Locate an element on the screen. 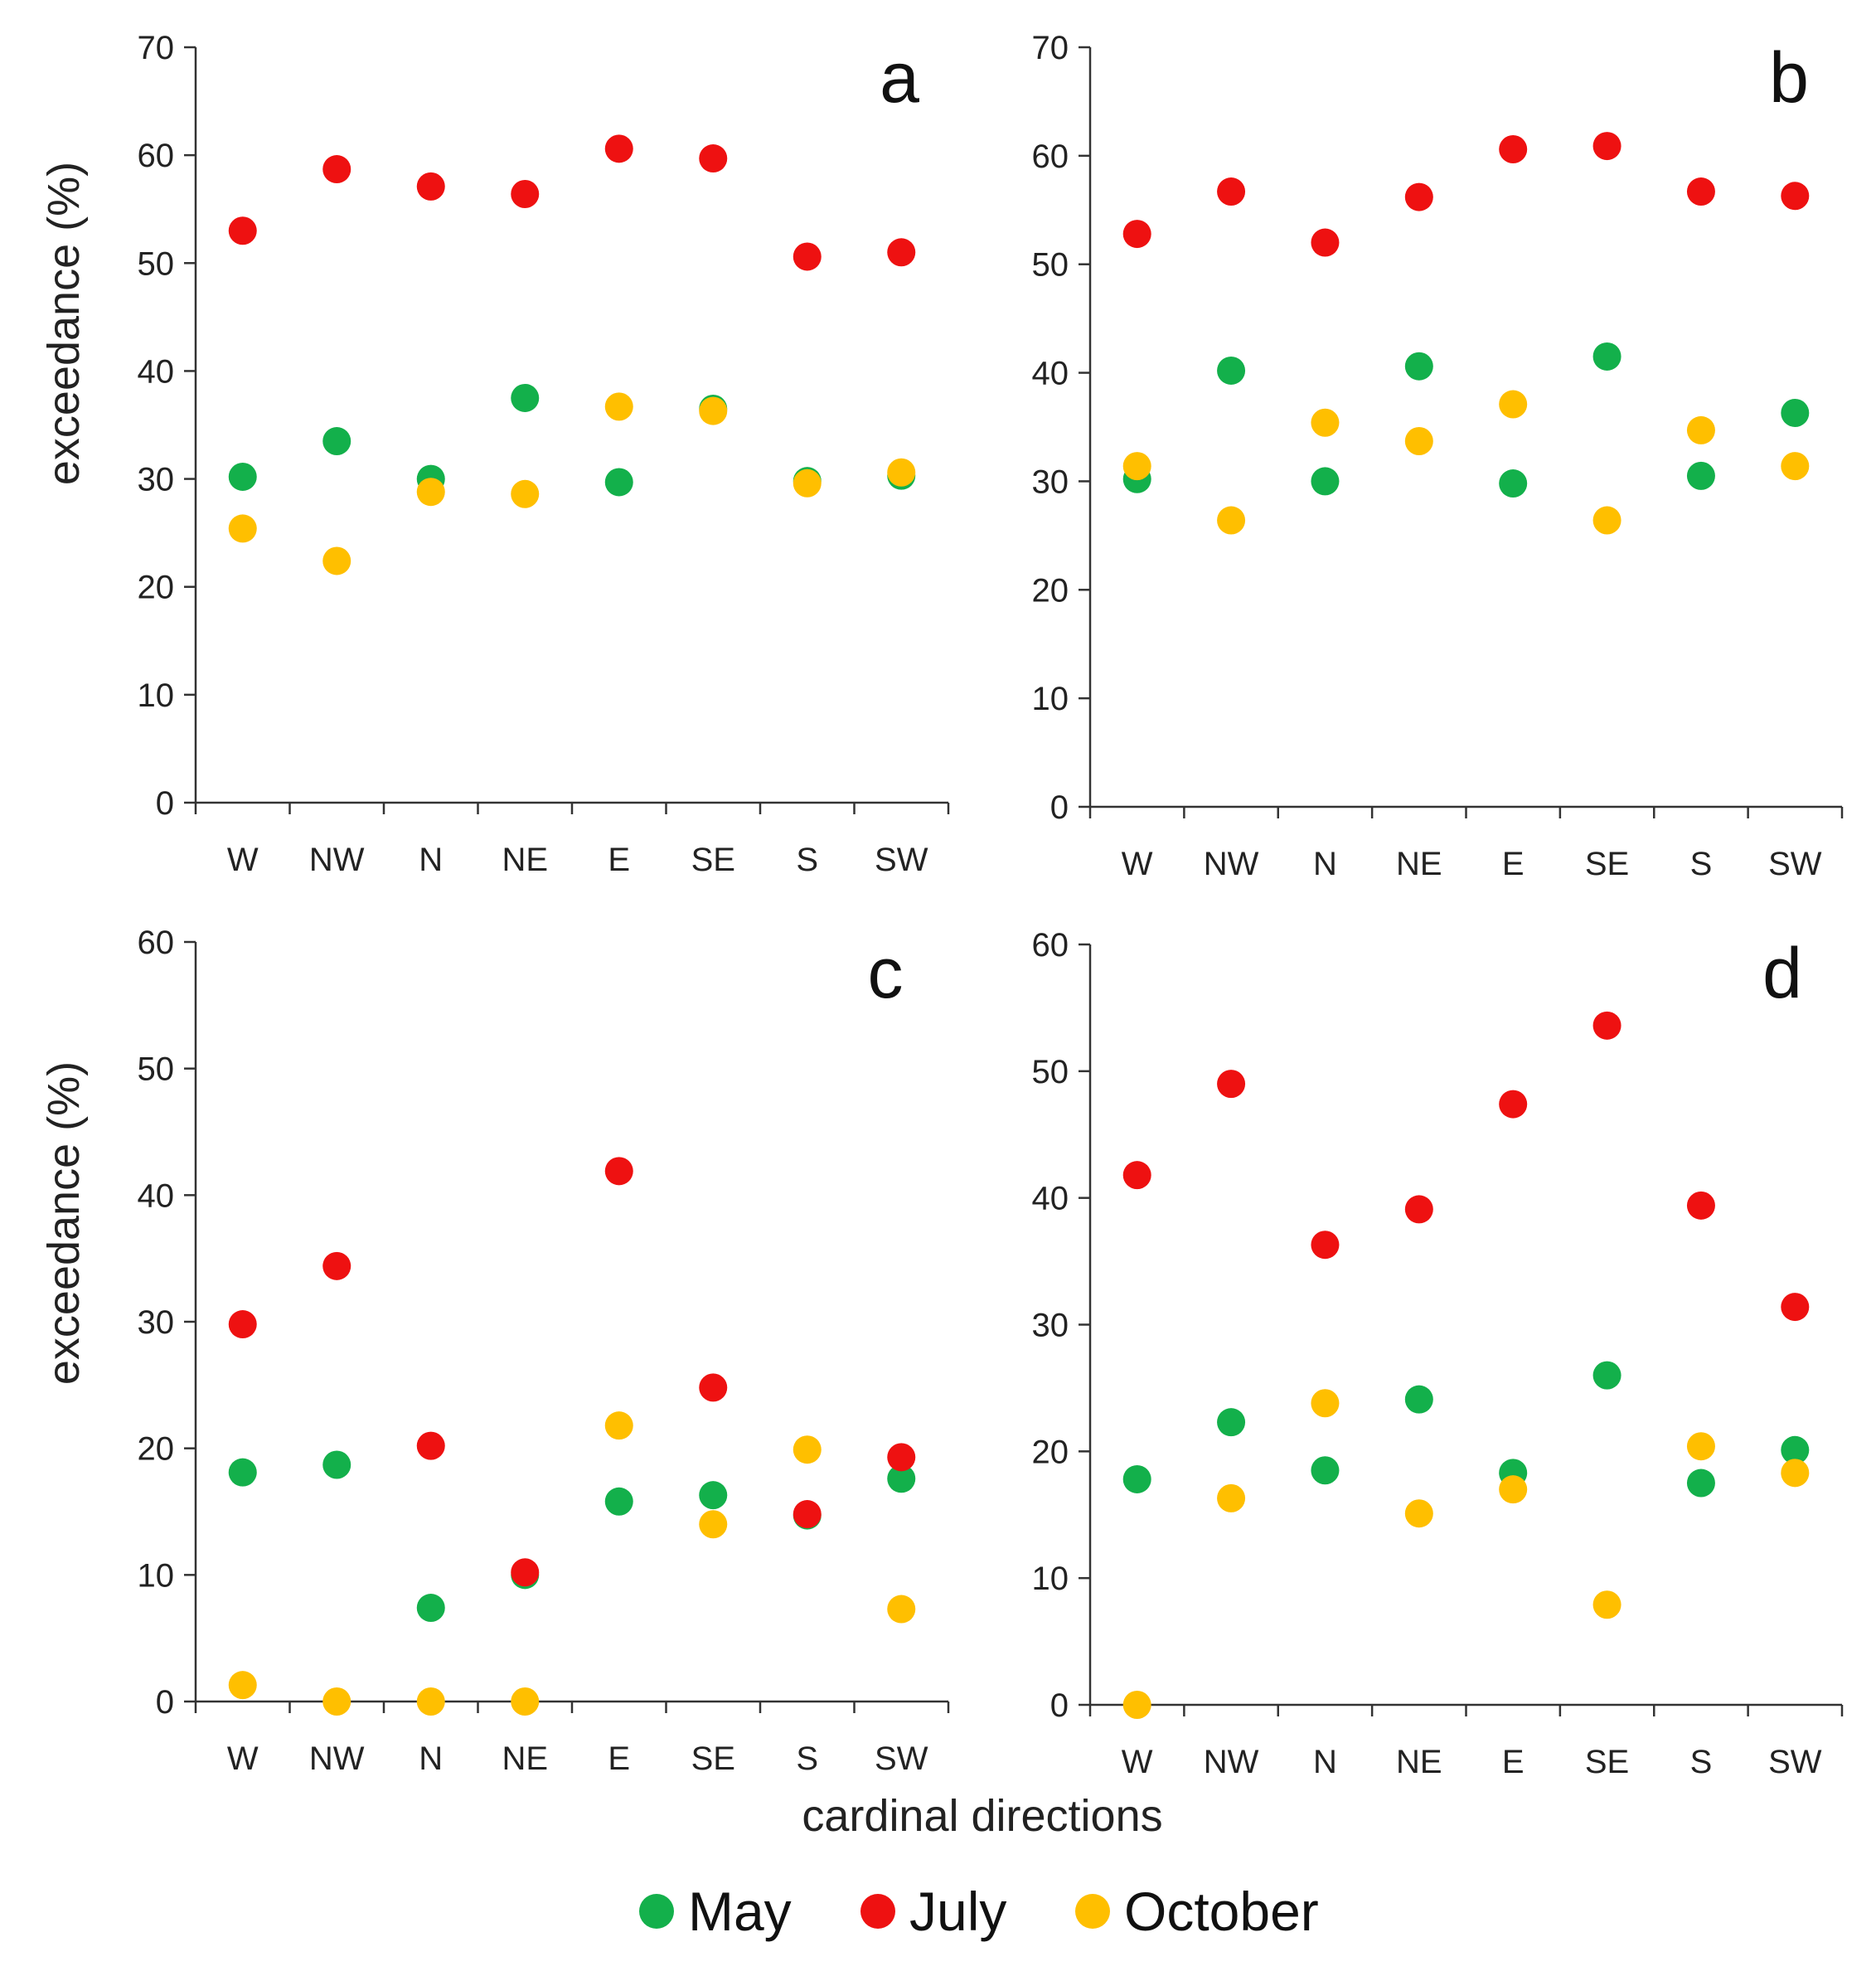  xtick-label: NW is located at coordinates (1231, 864).